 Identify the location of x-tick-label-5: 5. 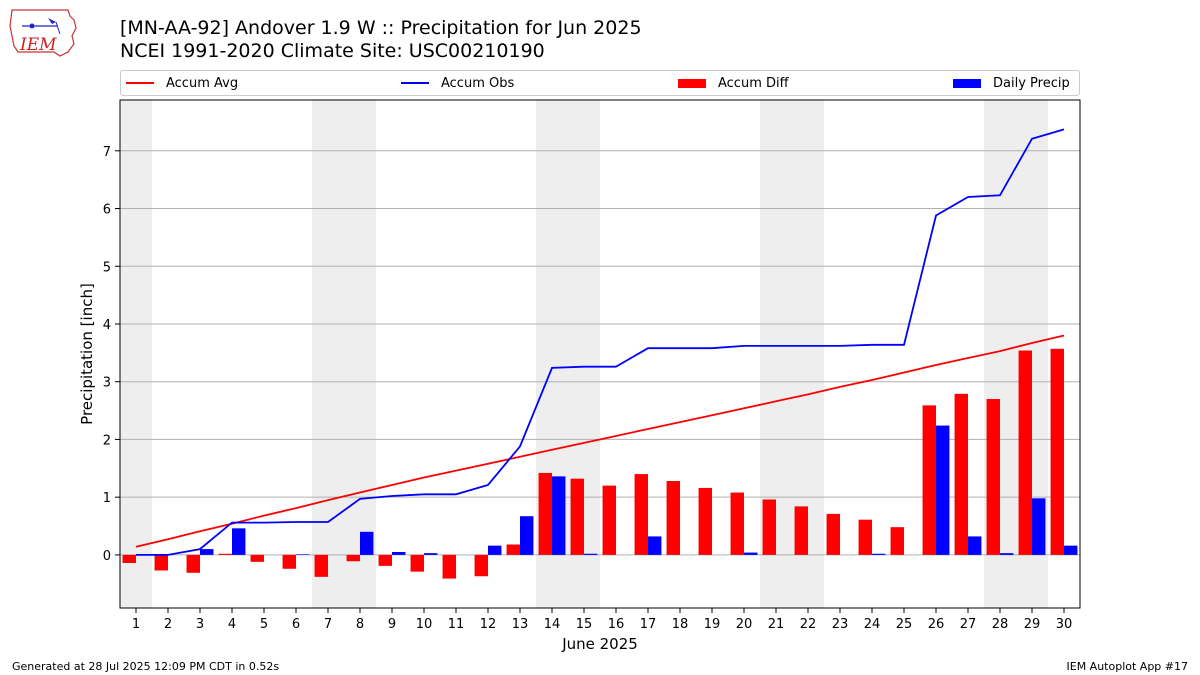
(264, 624).